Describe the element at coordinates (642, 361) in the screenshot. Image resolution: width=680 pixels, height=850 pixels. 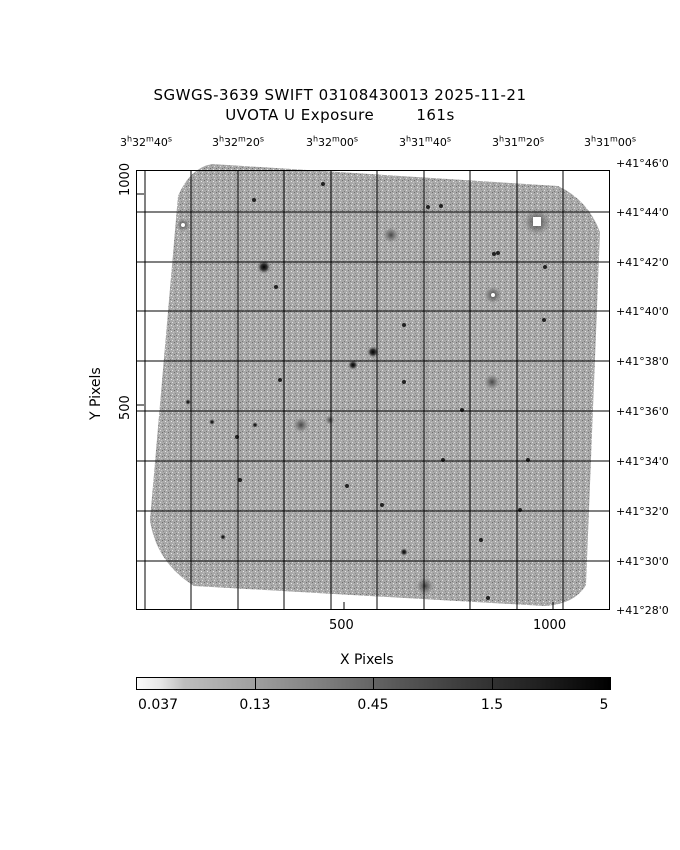
I see `dec-label: +41°38'0` at that location.